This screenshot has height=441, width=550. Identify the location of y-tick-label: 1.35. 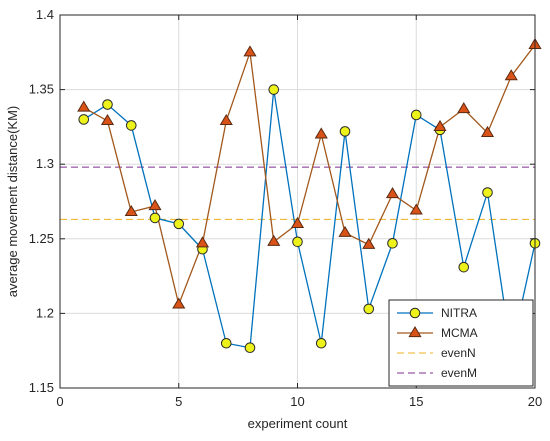
(41, 89).